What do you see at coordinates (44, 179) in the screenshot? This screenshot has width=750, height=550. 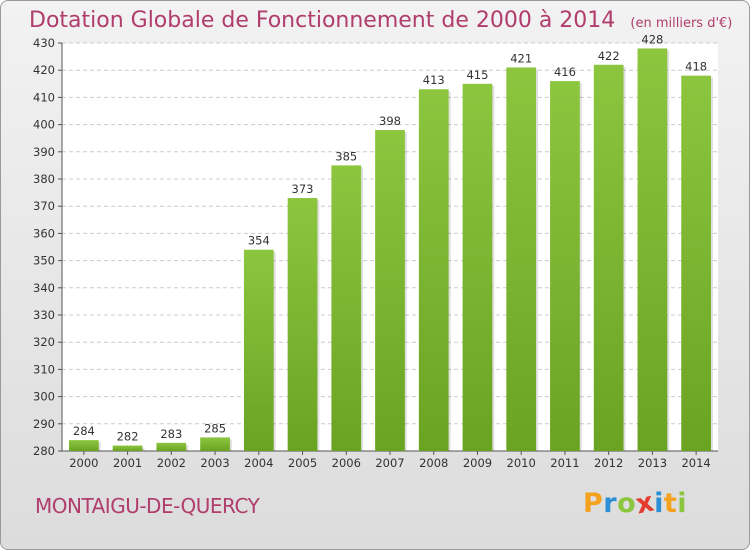 I see `y-tick-label: 380` at bounding box center [44, 179].